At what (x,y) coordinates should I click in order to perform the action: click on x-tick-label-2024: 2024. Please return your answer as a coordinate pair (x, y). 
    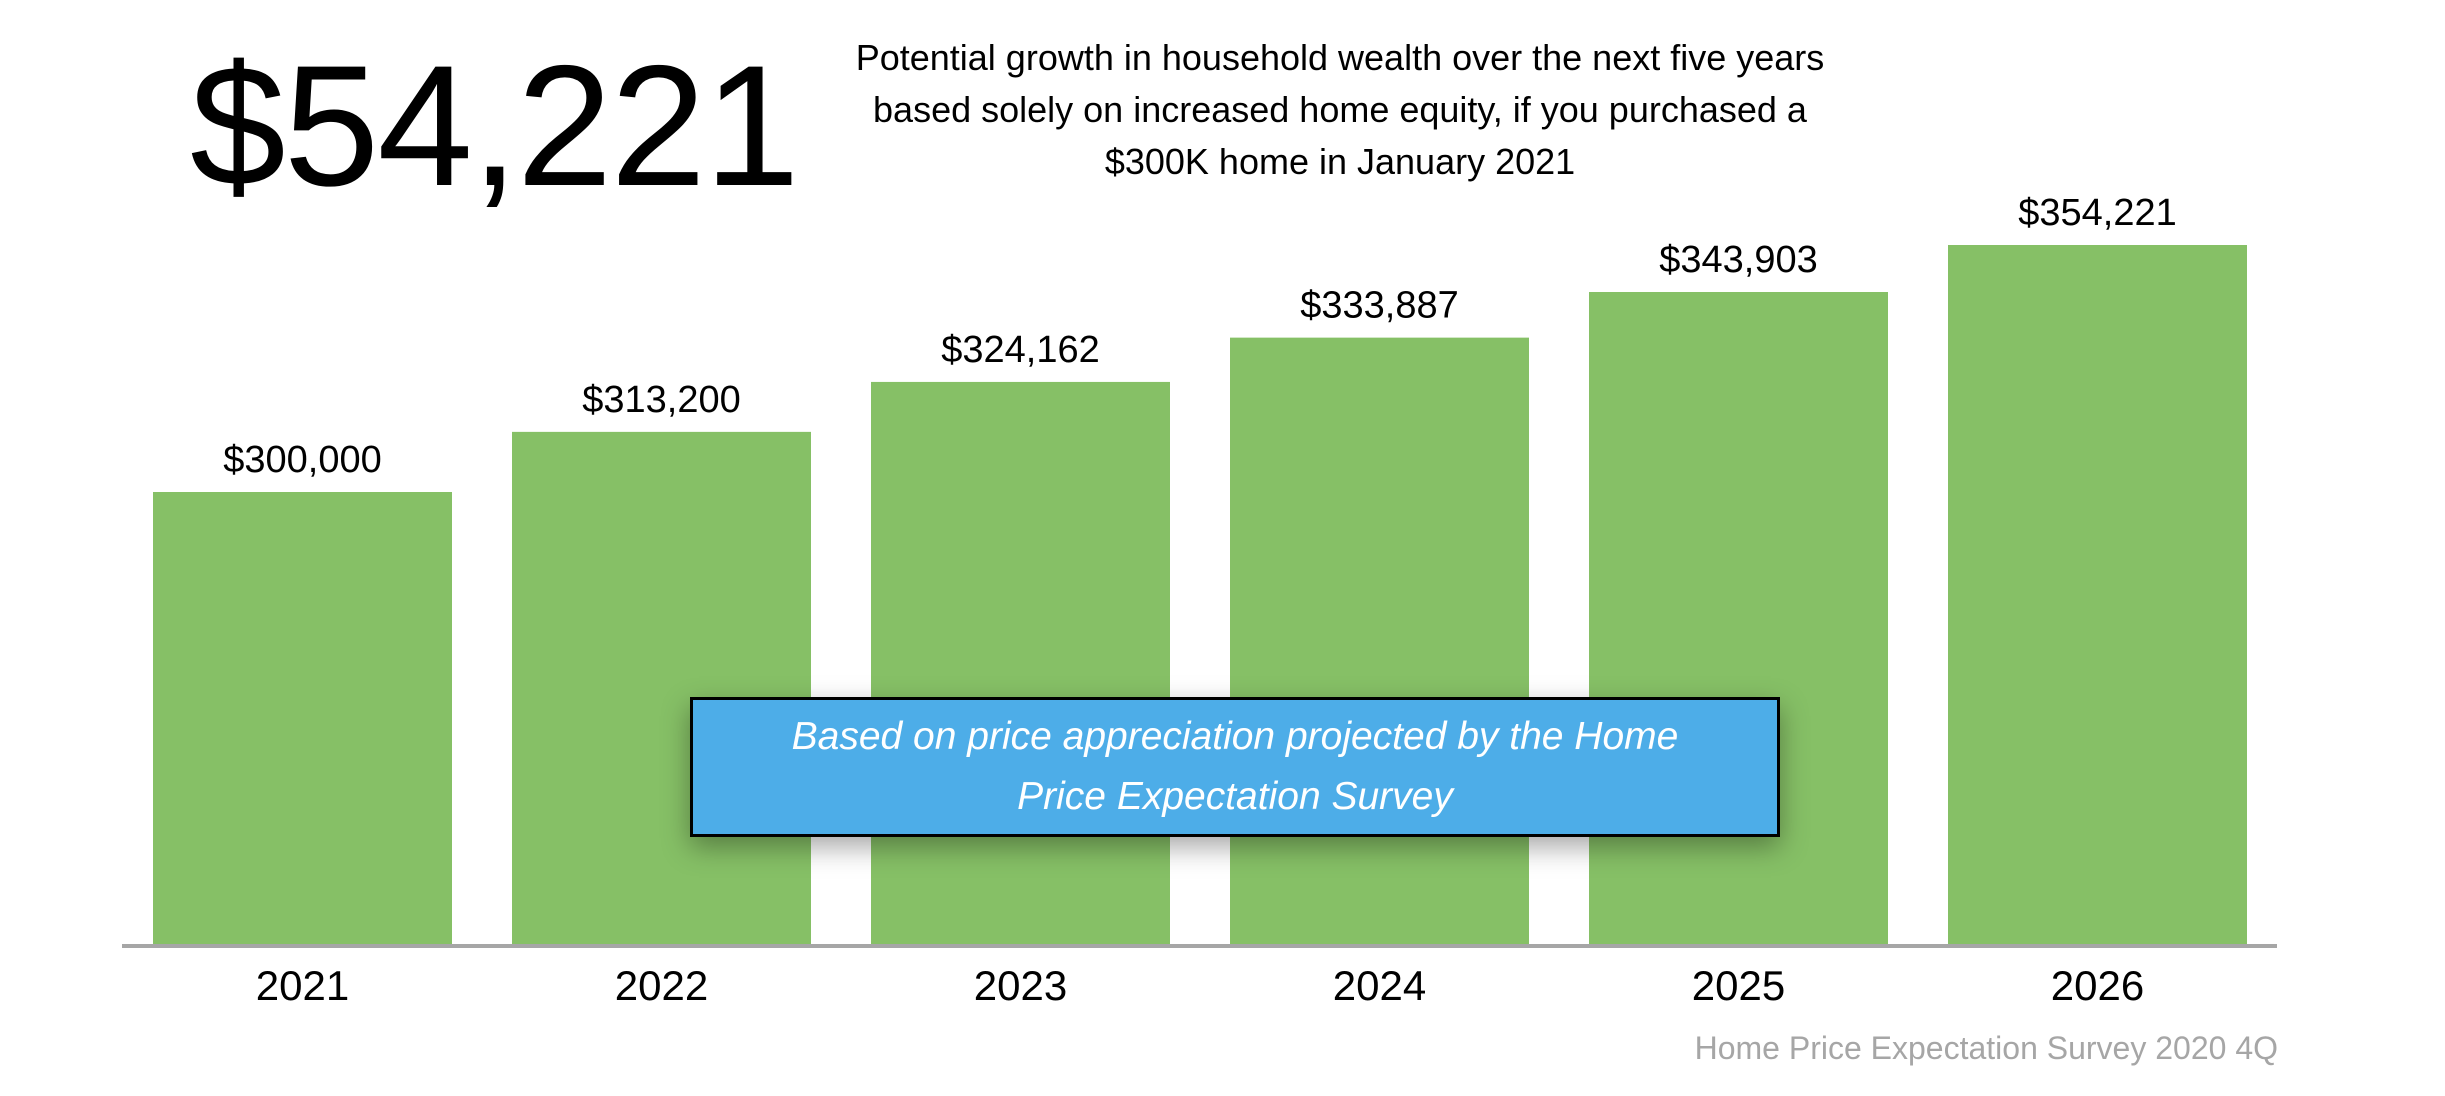
    Looking at the image, I should click on (1379, 985).